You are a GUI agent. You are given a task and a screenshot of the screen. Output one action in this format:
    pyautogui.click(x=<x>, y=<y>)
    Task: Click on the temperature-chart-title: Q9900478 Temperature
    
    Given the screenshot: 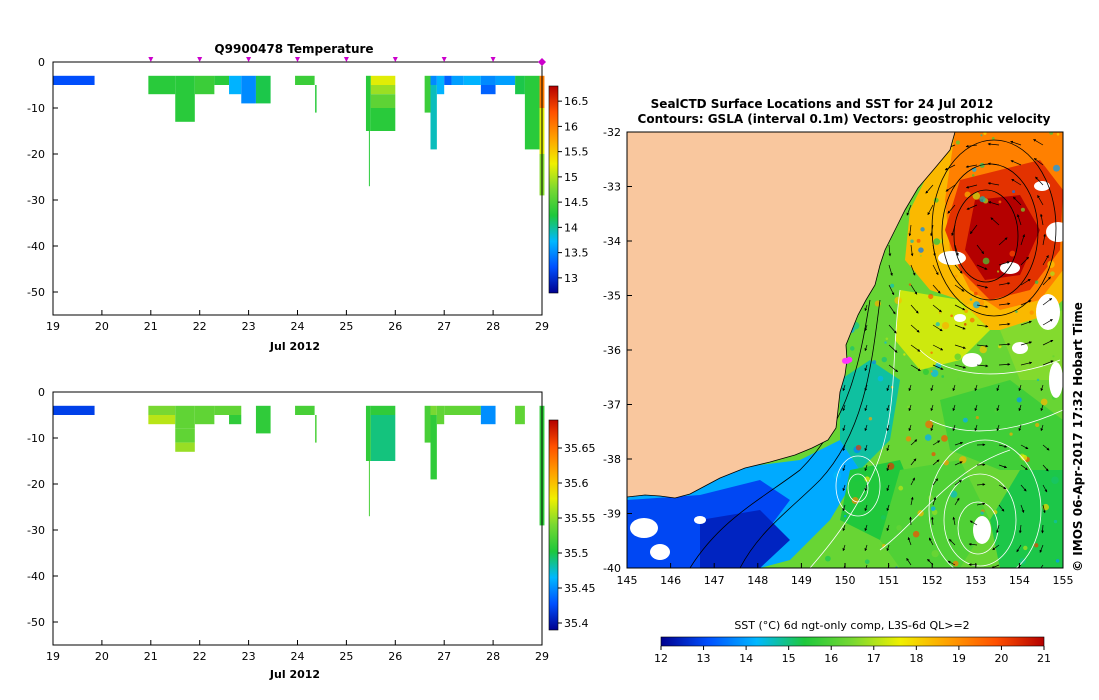 What is the action you would take?
    pyautogui.click(x=293, y=49)
    